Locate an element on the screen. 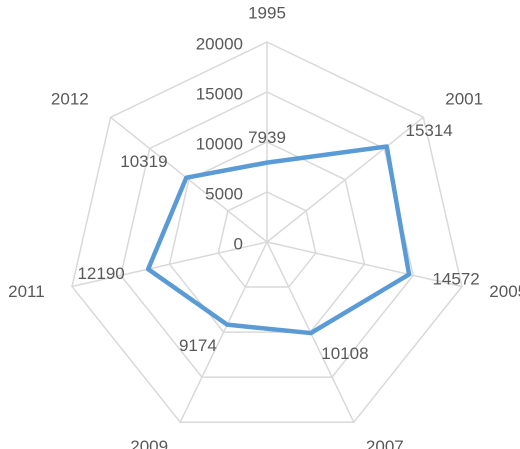 Image resolution: width=520 pixels, height=449 pixels. r-tick-label: 15000 is located at coordinates (219, 93).